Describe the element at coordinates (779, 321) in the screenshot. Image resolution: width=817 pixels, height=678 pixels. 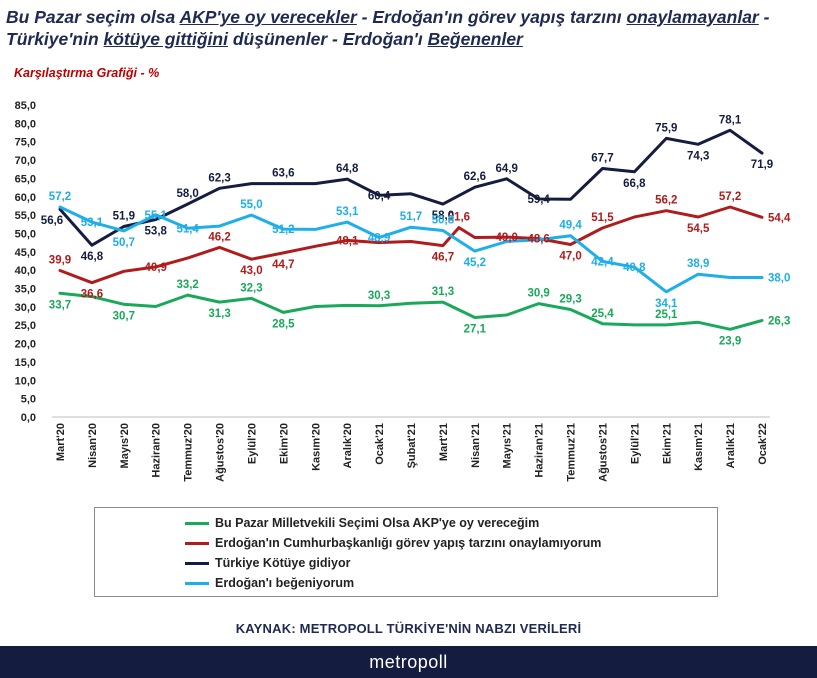
I see `data-label: 26,3` at that location.